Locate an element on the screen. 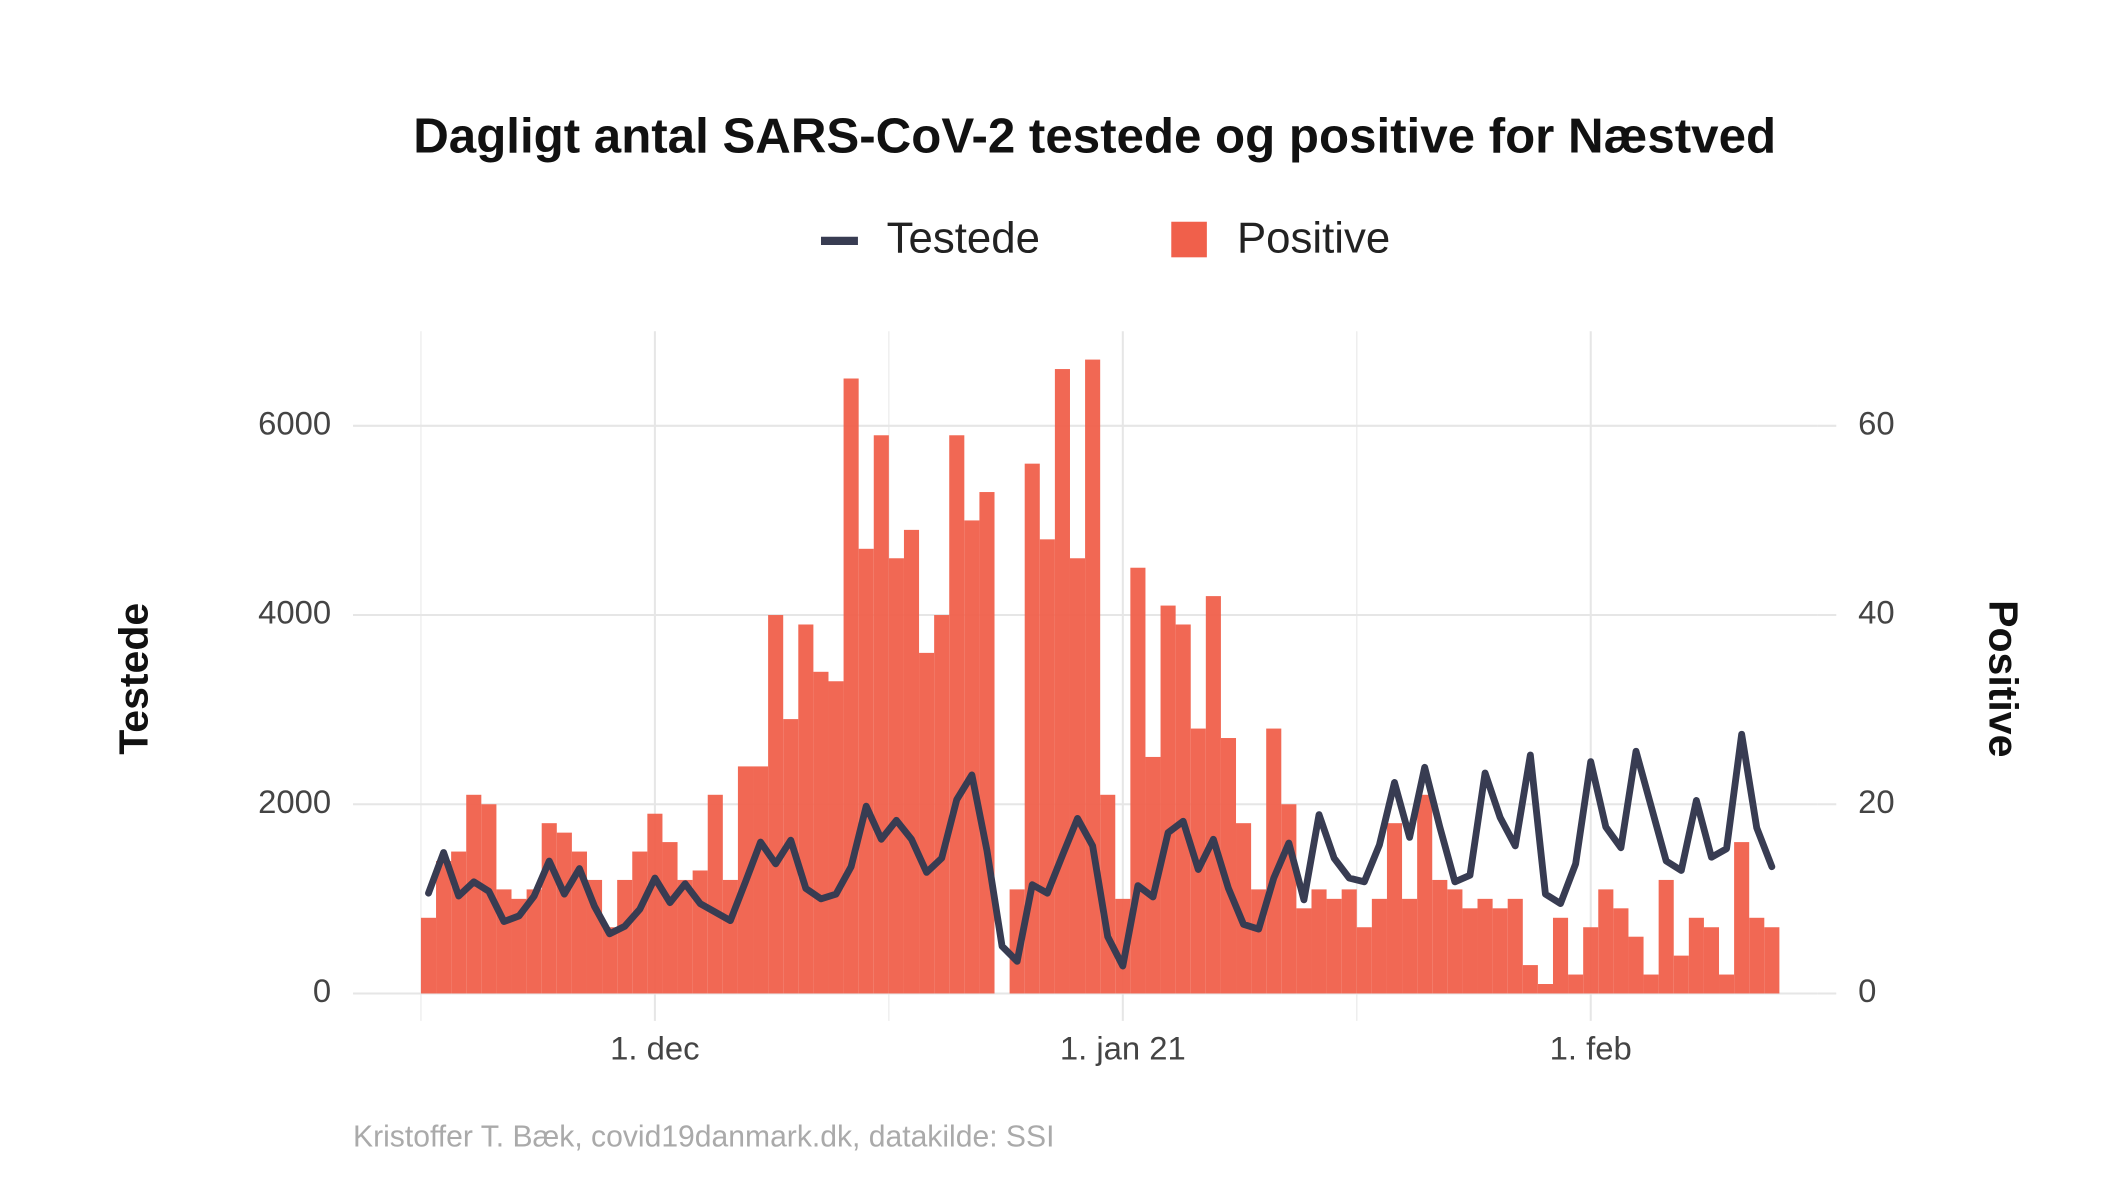 The image size is (2125, 1181). y-tick-label: 0 is located at coordinates (322, 990).